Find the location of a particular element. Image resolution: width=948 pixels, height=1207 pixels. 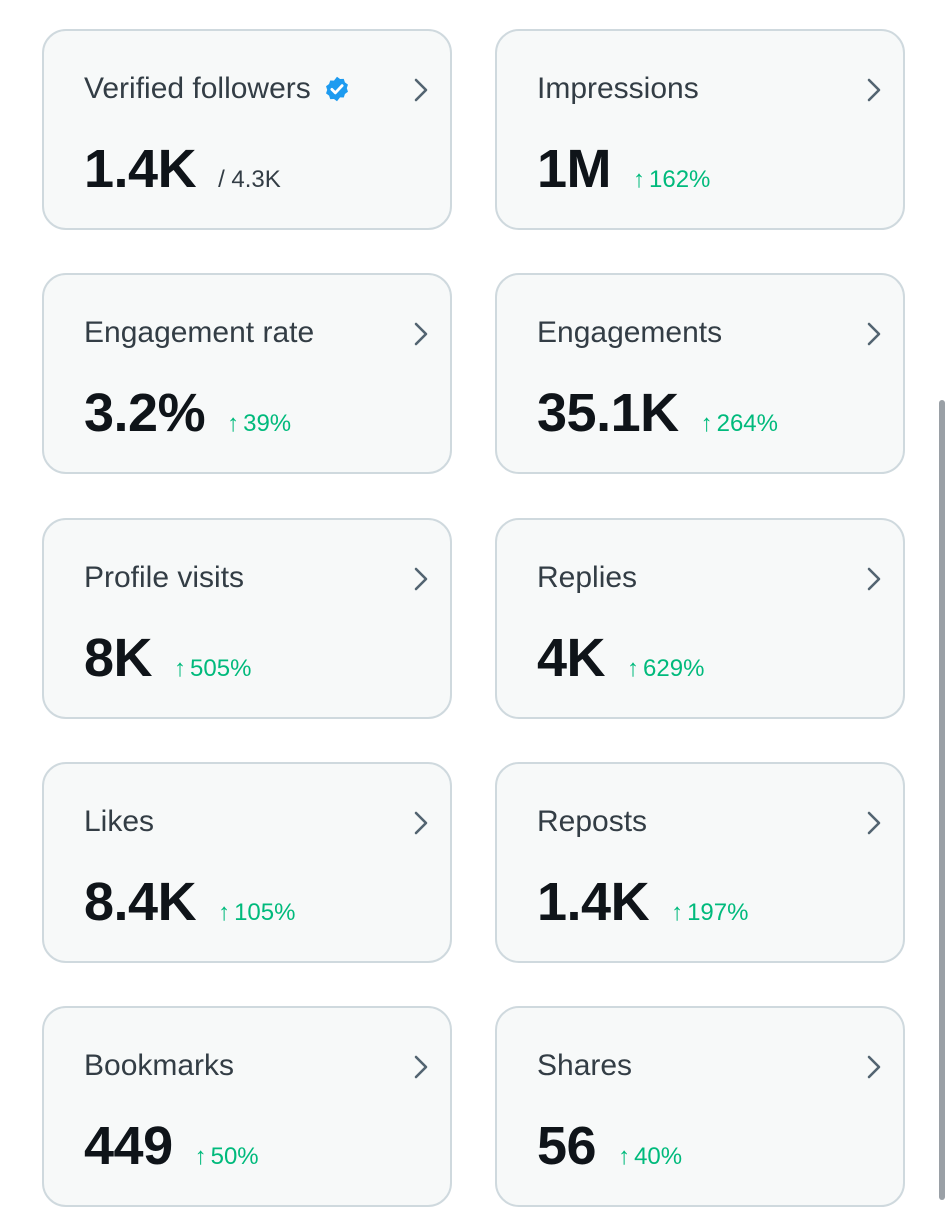

metric-value: 449 is located at coordinates (128, 1146).